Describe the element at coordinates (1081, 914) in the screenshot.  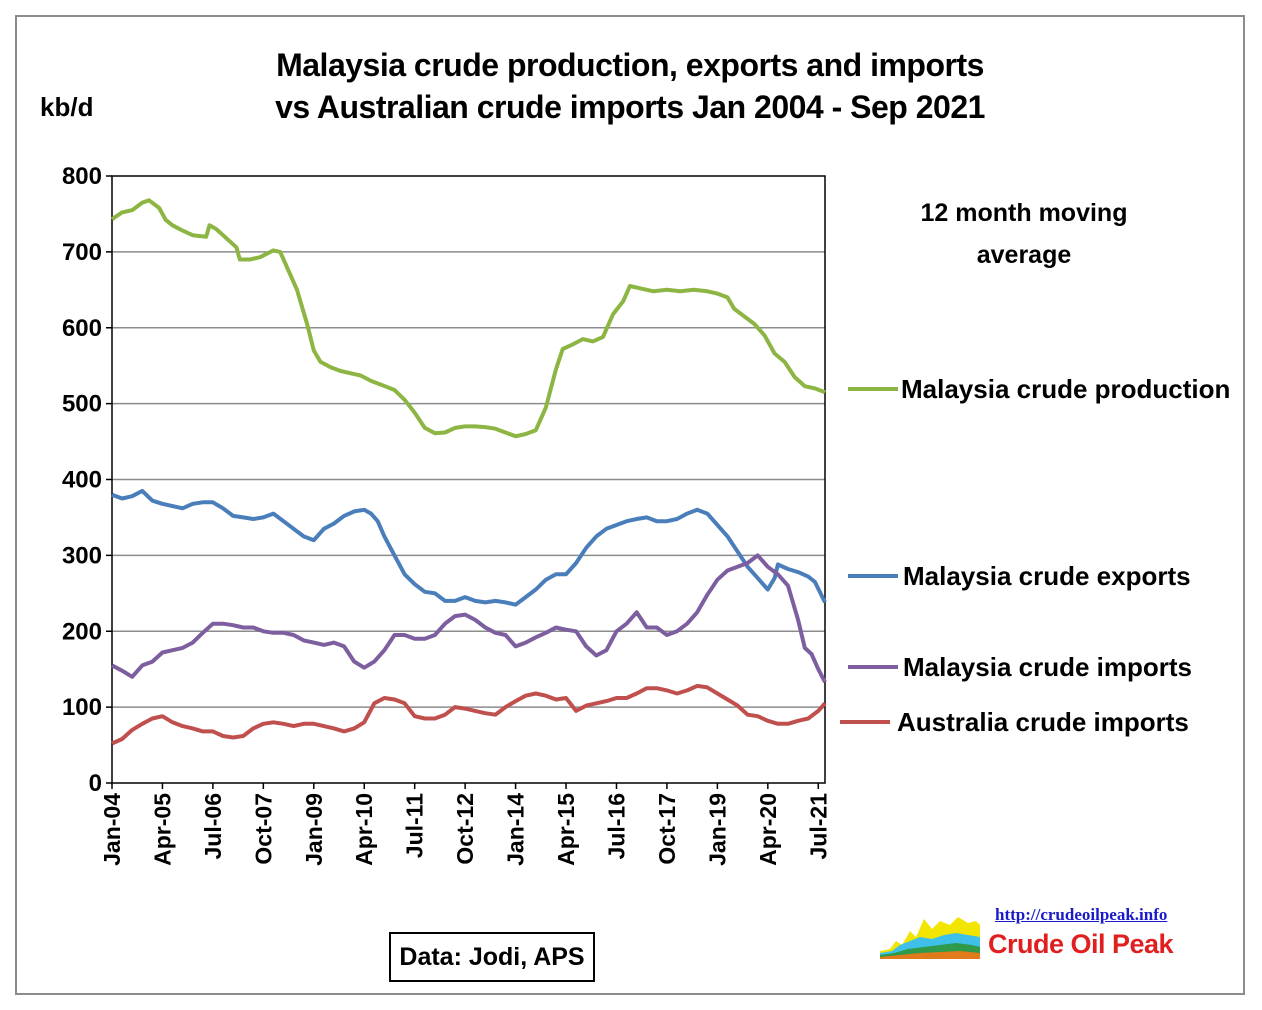
I see `website-link: http://crudeoilpeak.info` at that location.